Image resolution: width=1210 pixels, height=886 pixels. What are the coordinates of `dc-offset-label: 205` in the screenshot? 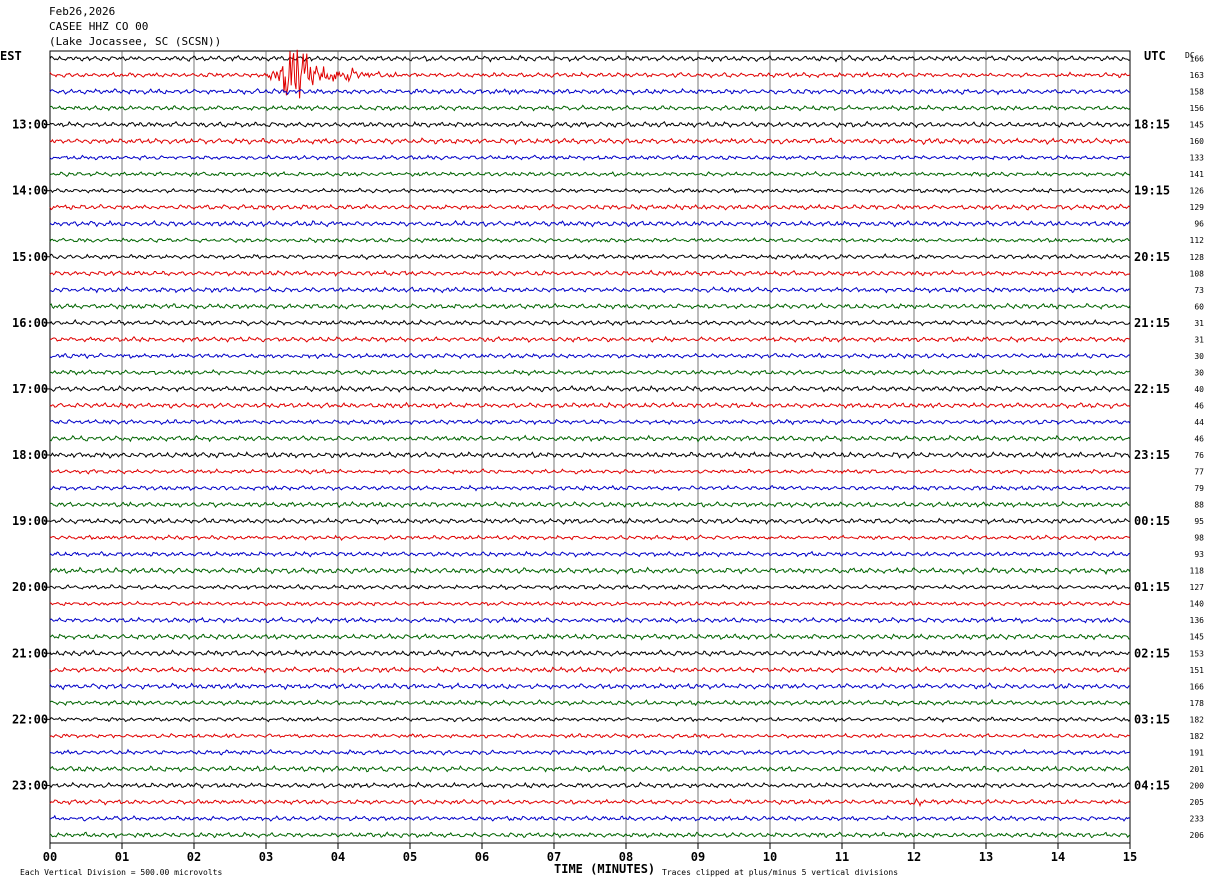 It's located at (1197, 802).